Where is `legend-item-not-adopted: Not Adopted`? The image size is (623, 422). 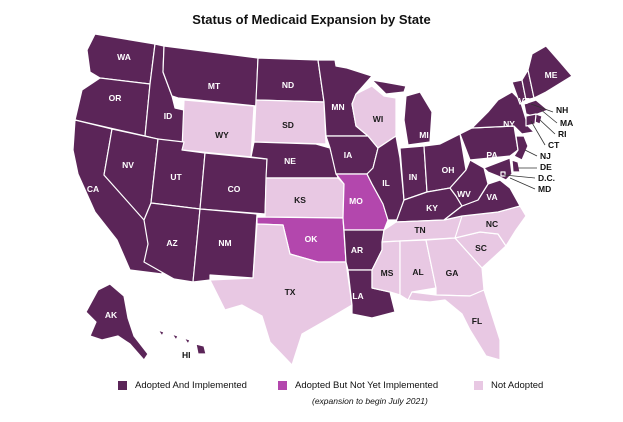 legend-item-not-adopted: Not Adopted is located at coordinates (508, 385).